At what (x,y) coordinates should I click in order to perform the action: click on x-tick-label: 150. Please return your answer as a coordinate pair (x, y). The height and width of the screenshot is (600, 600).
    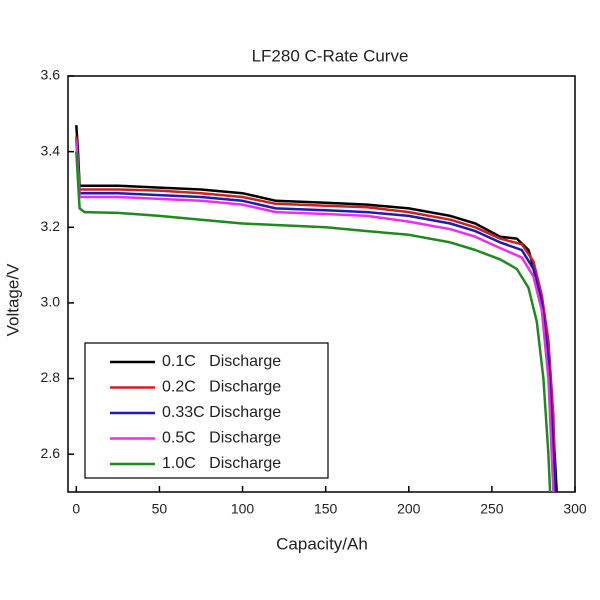
    Looking at the image, I should click on (326, 509).